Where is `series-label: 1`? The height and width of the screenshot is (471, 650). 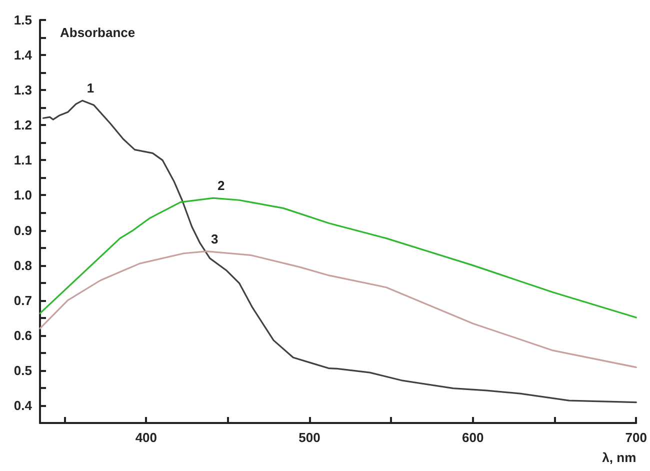 series-label: 1 is located at coordinates (90, 88).